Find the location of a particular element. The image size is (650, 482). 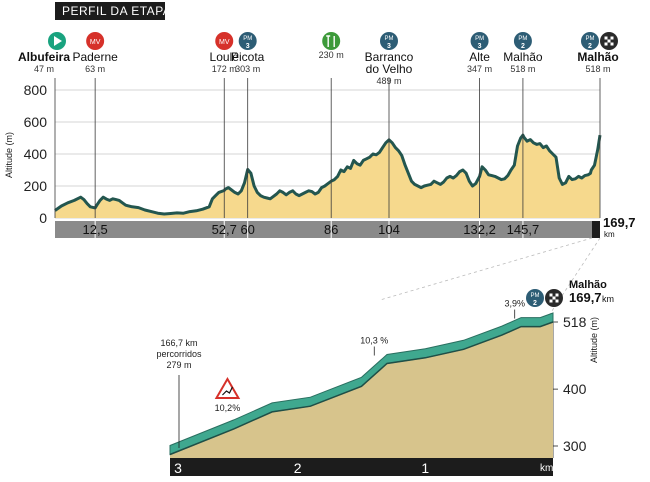

feed-zone-icon is located at coordinates (331, 41).